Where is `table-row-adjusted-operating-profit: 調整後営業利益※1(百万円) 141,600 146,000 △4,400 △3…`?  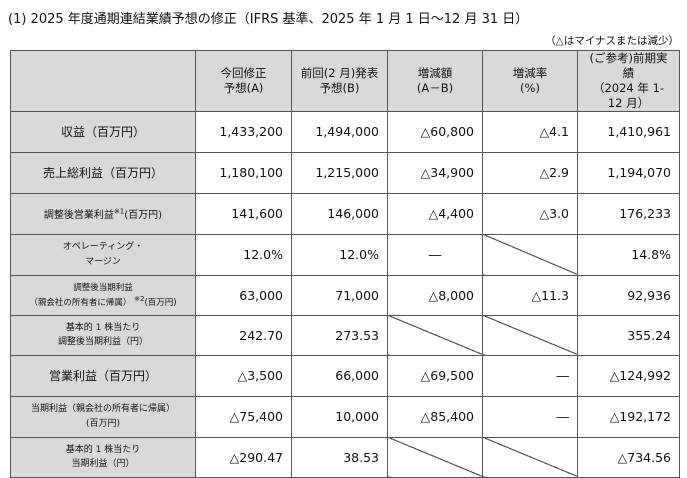
table-row-adjusted-operating-profit: 調整後営業利益※1(百万円) 141,600 146,000 △4,400 △3… is located at coordinates (345, 213).